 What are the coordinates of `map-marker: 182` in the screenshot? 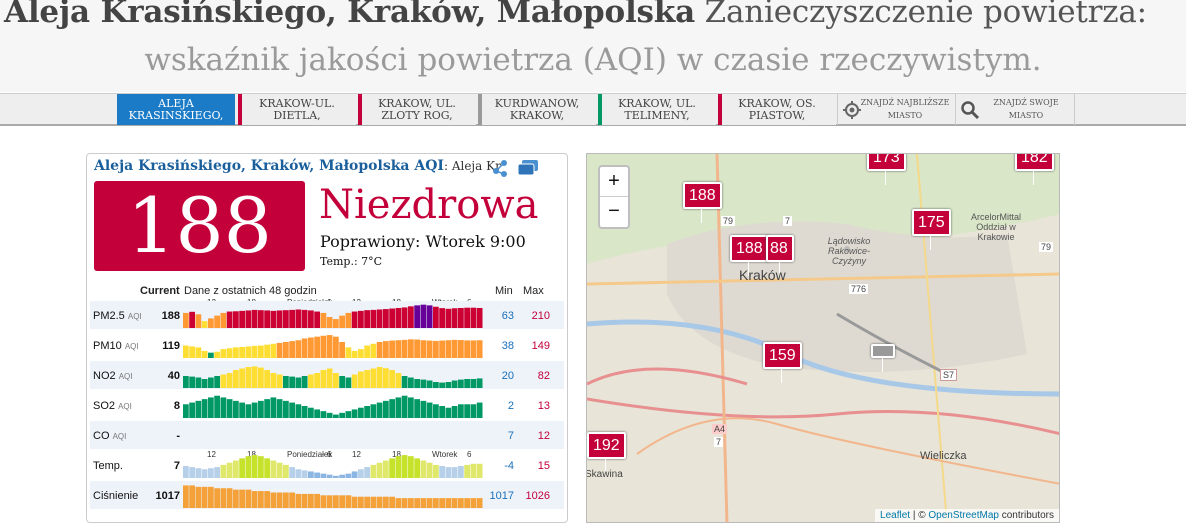 It's located at (1034, 169).